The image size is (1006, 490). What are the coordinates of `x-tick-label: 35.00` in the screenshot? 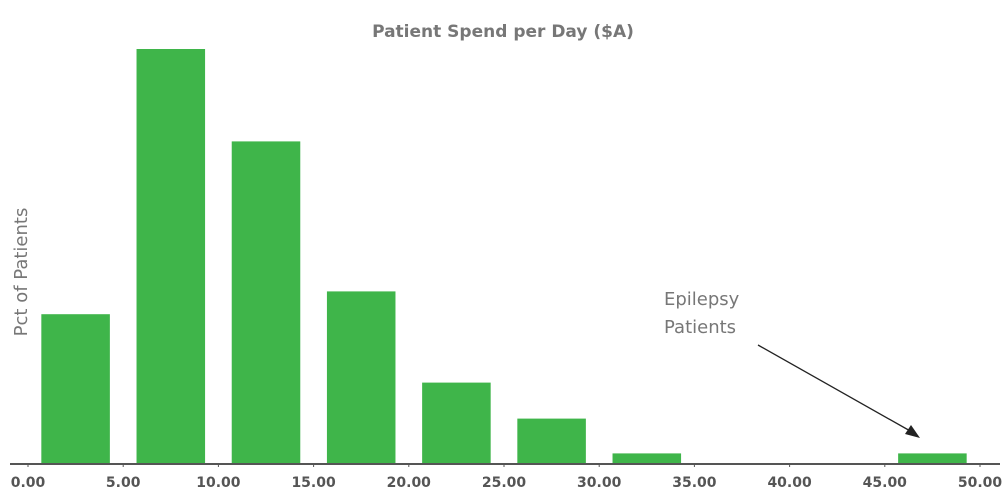 It's located at (694, 482).